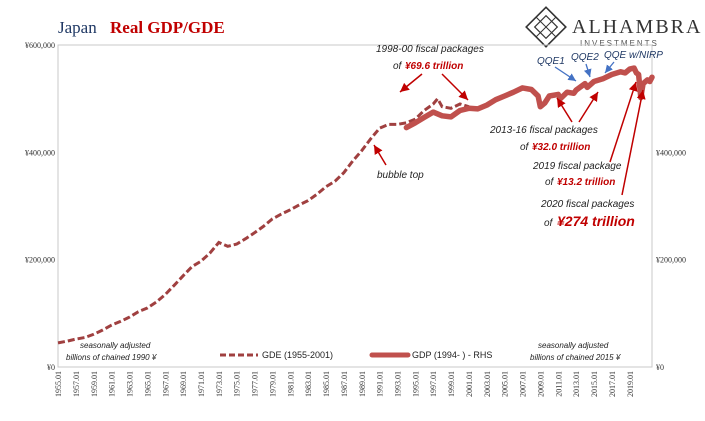  Describe the element at coordinates (550, 182) in the screenshot. I see `annotation-2019-of: of` at that location.